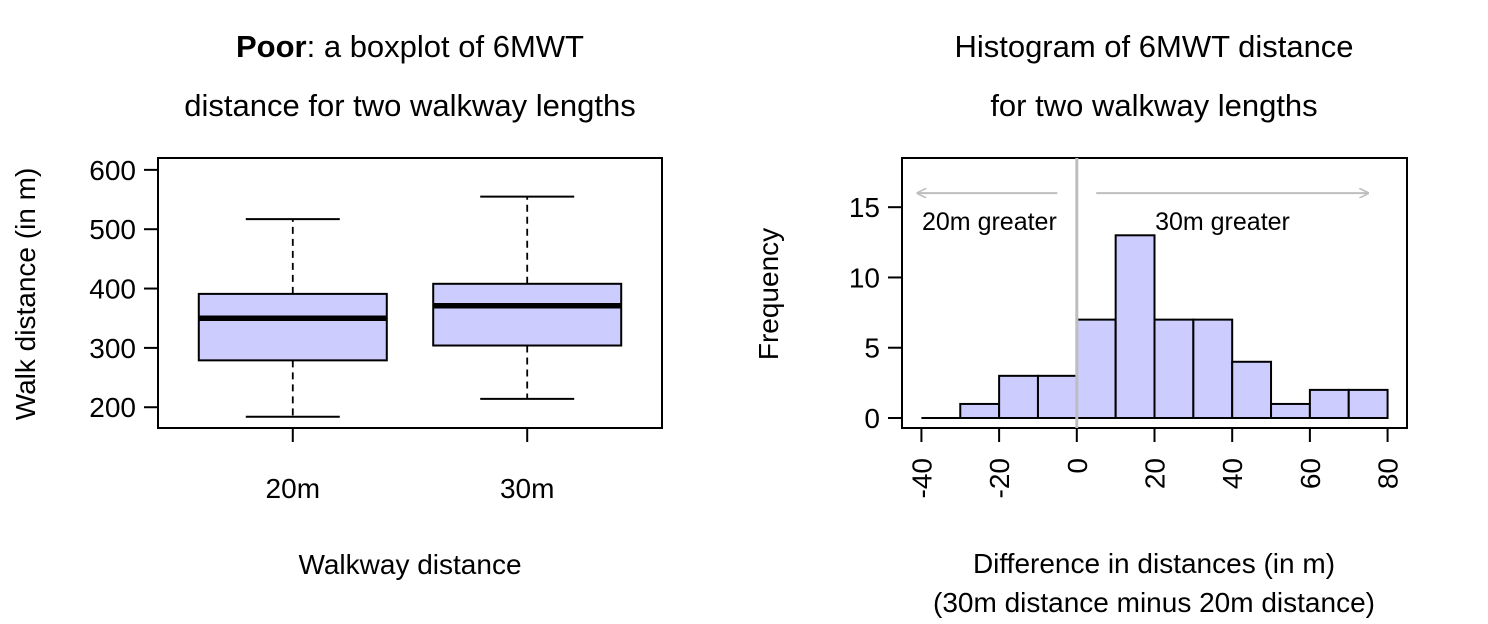 The height and width of the screenshot is (624, 1488). I want to click on histogram-bars, so click(1155, 327).